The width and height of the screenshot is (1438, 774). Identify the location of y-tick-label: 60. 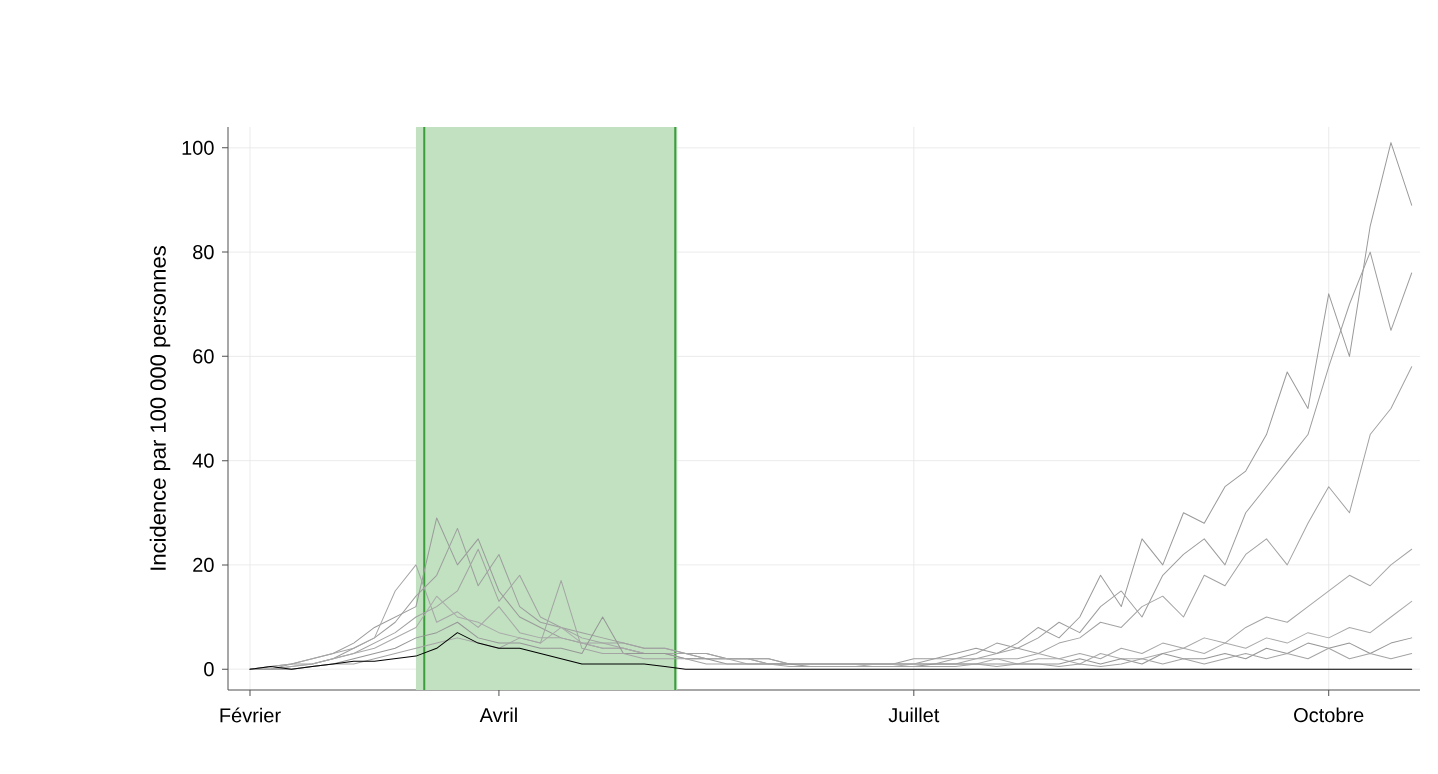
(203, 356).